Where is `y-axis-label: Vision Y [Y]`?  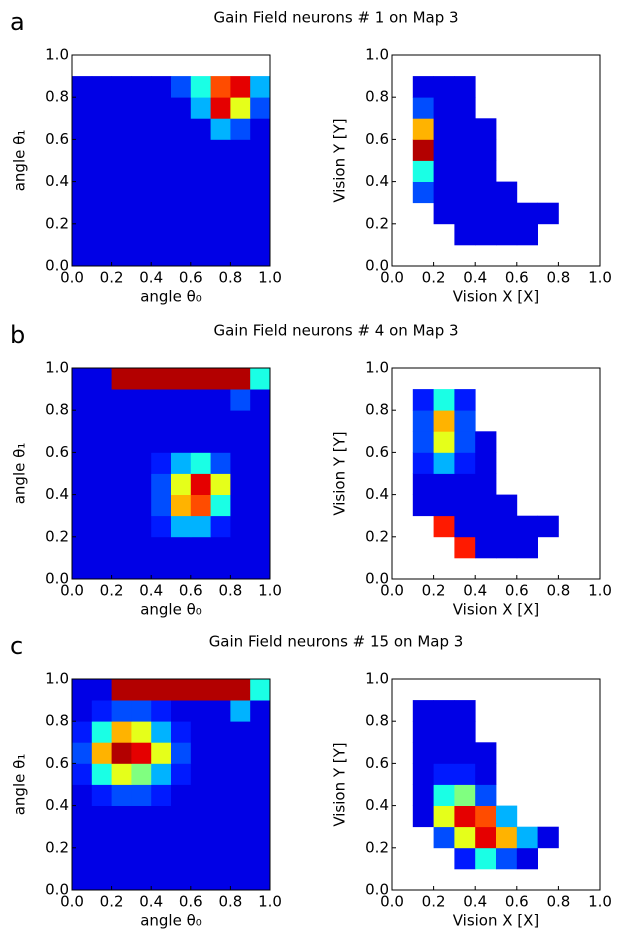 y-axis-label: Vision Y [Y] is located at coordinates (340, 784).